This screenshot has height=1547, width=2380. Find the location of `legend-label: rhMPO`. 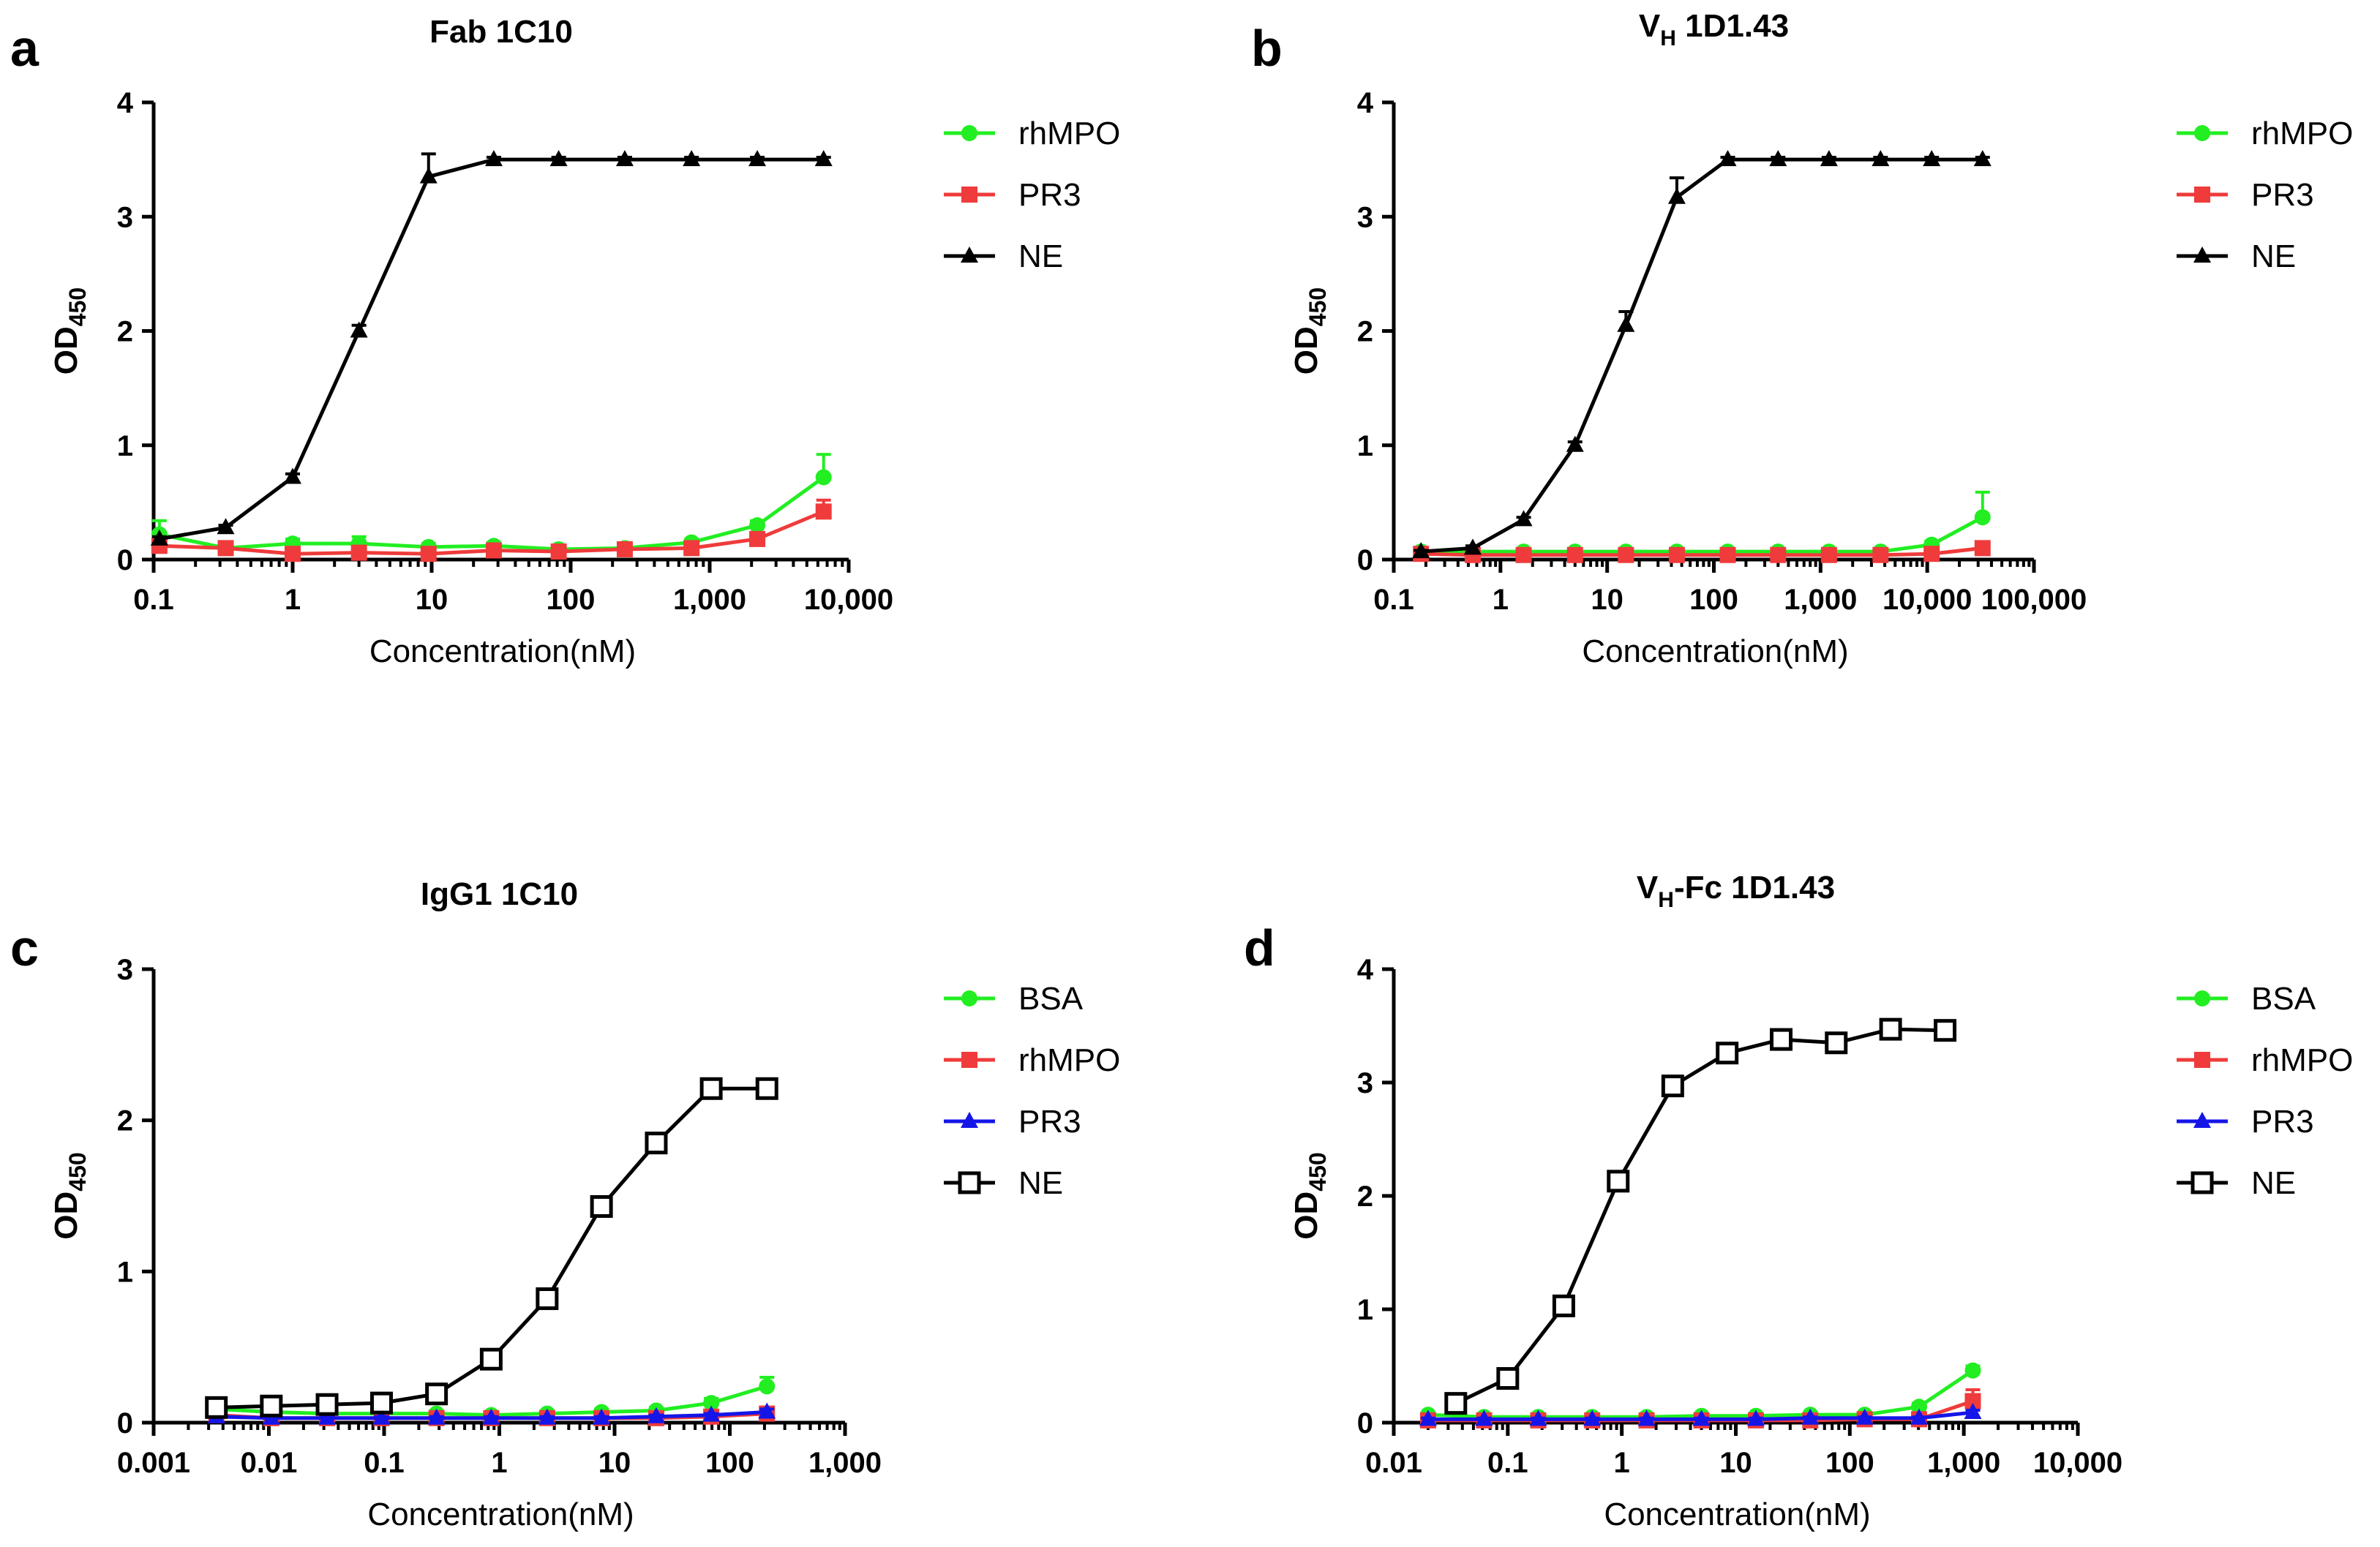

legend-label: rhMPO is located at coordinates (1069, 133).